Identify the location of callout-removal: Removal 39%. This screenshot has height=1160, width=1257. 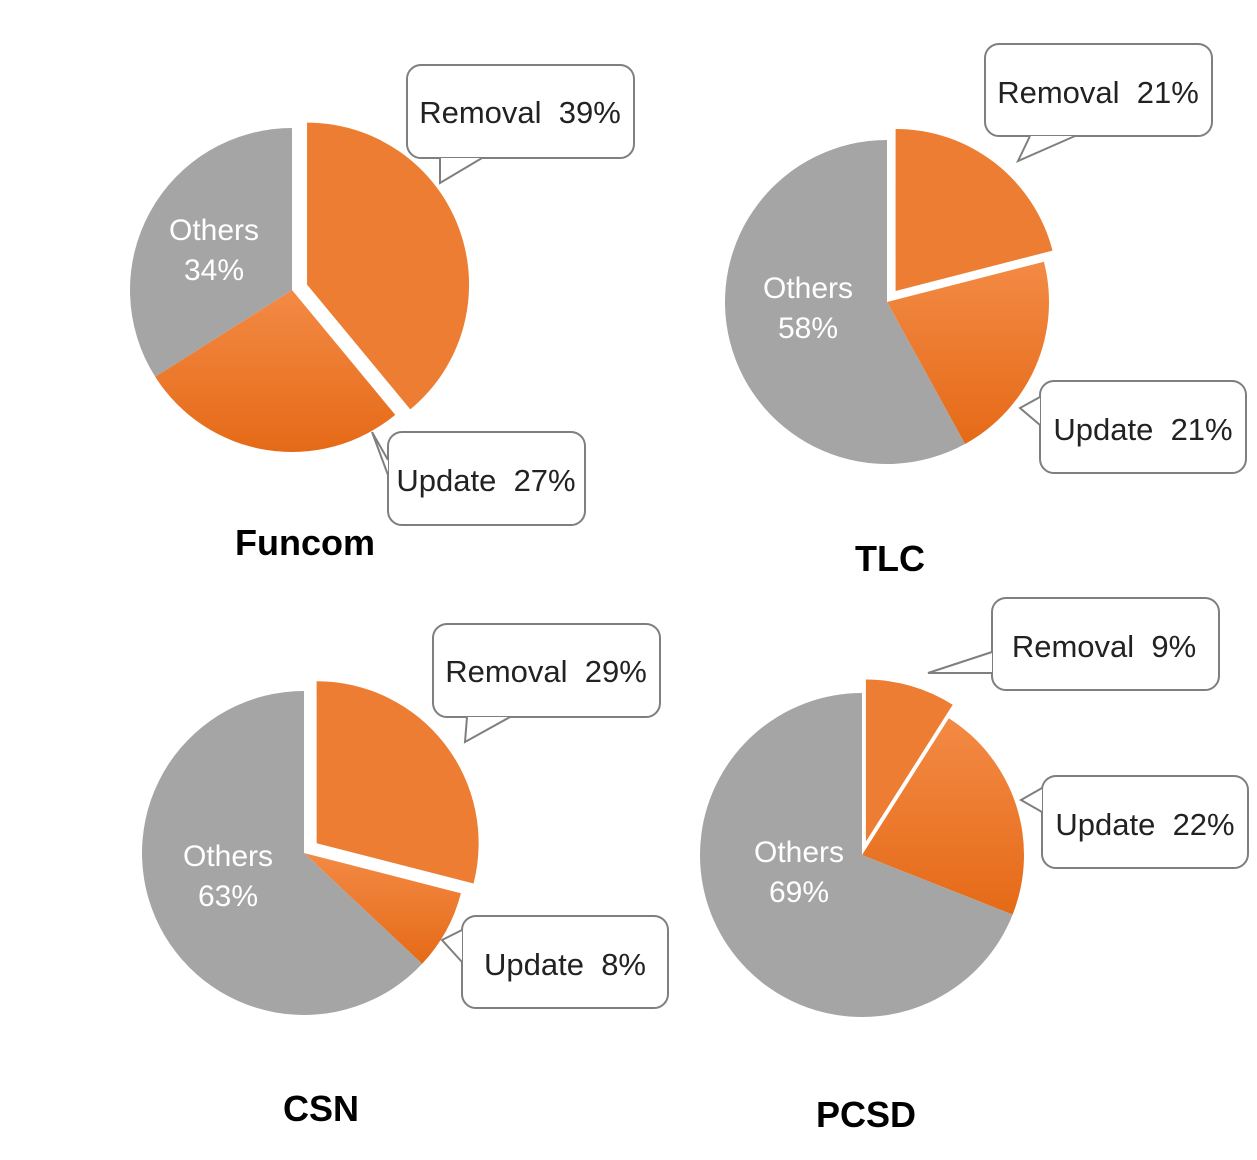
(520, 124).